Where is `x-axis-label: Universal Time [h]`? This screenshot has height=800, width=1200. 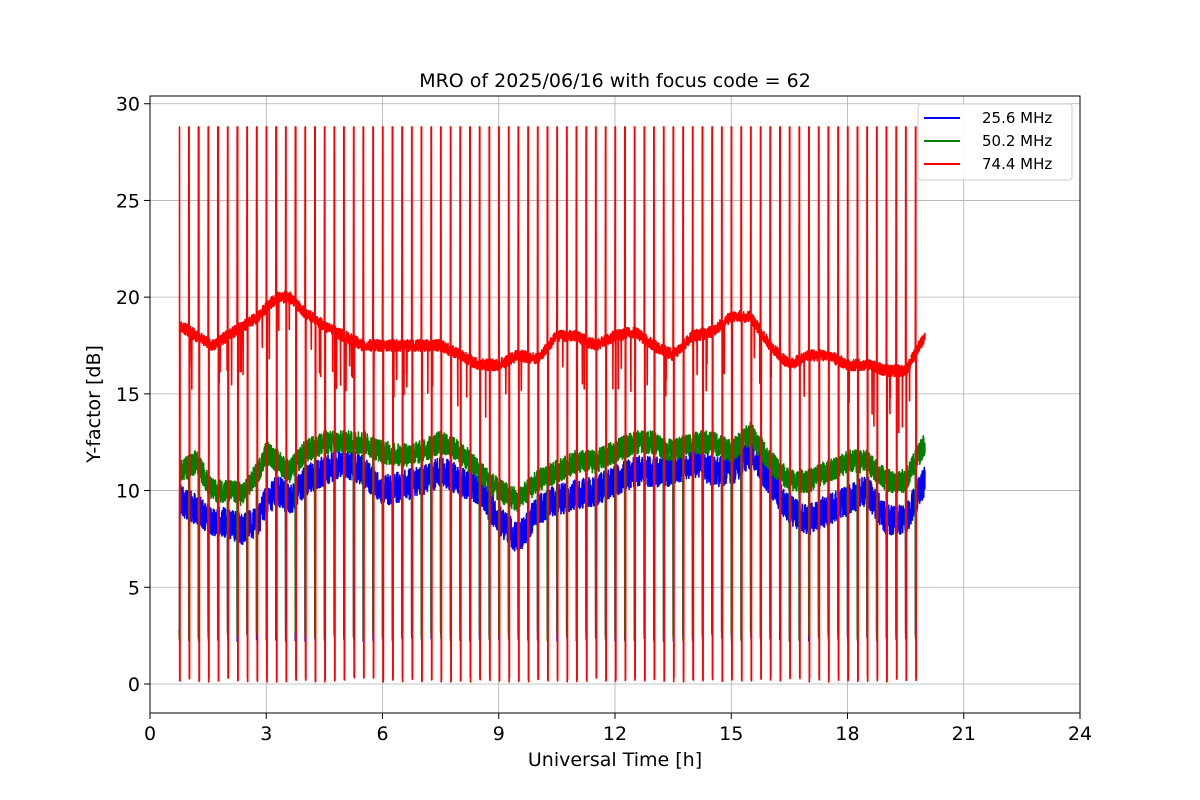
x-axis-label: Universal Time [h] is located at coordinates (615, 760).